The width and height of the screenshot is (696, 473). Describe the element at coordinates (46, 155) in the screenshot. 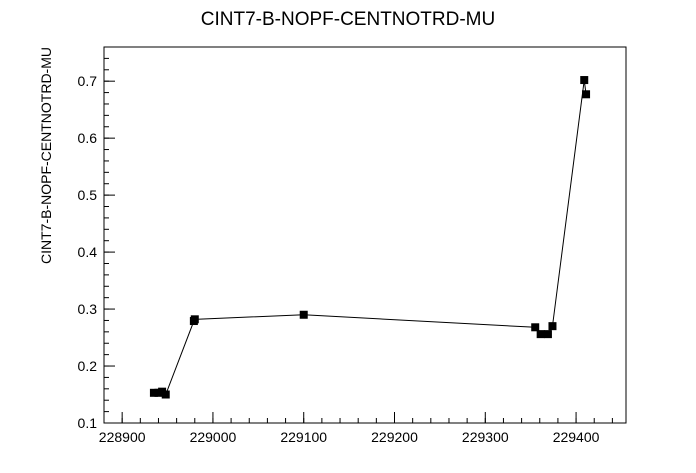

I see `y-axis-title: CINT7-B-NOPF-CENTNOTRD-MU` at that location.